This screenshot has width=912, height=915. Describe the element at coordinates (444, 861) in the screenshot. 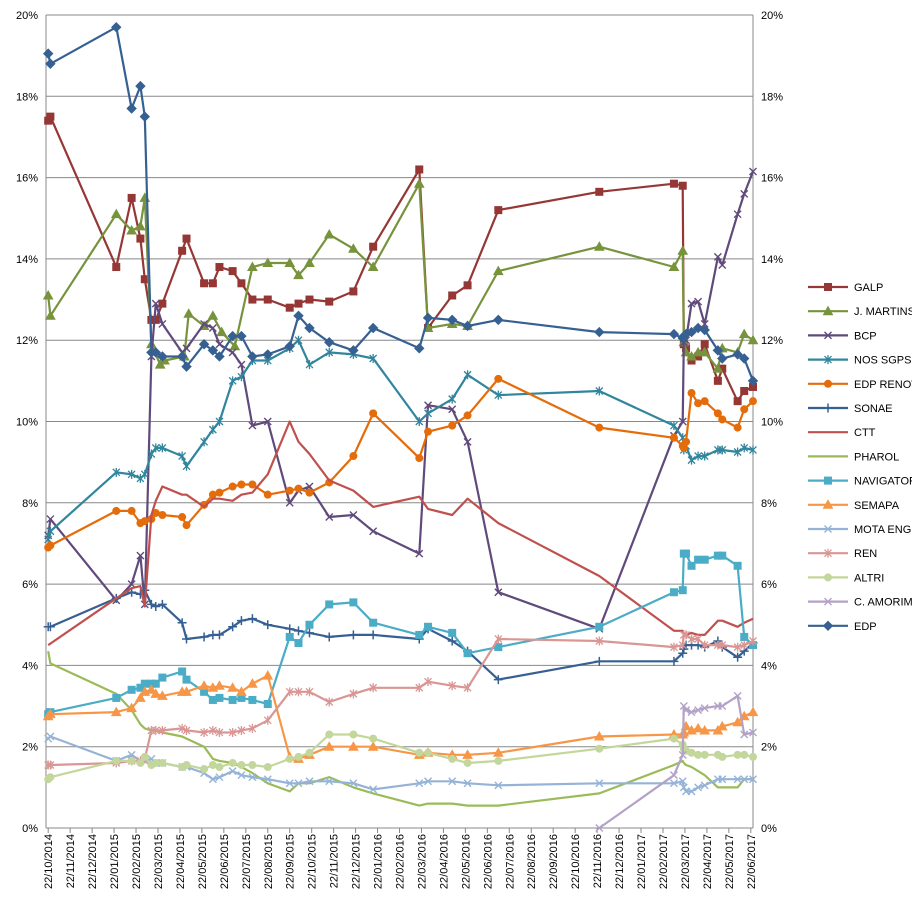

I see `x-tick-label: 22/04/2016` at that location.